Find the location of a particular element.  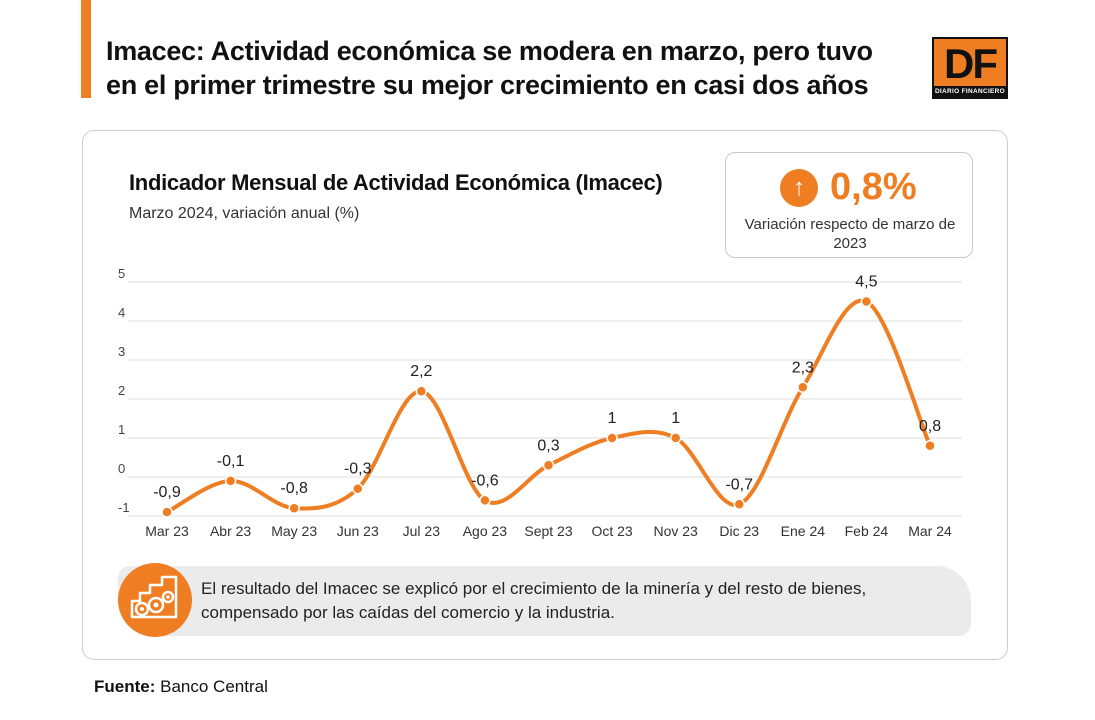

x-tick-label: Mar 23 is located at coordinates (167, 531).